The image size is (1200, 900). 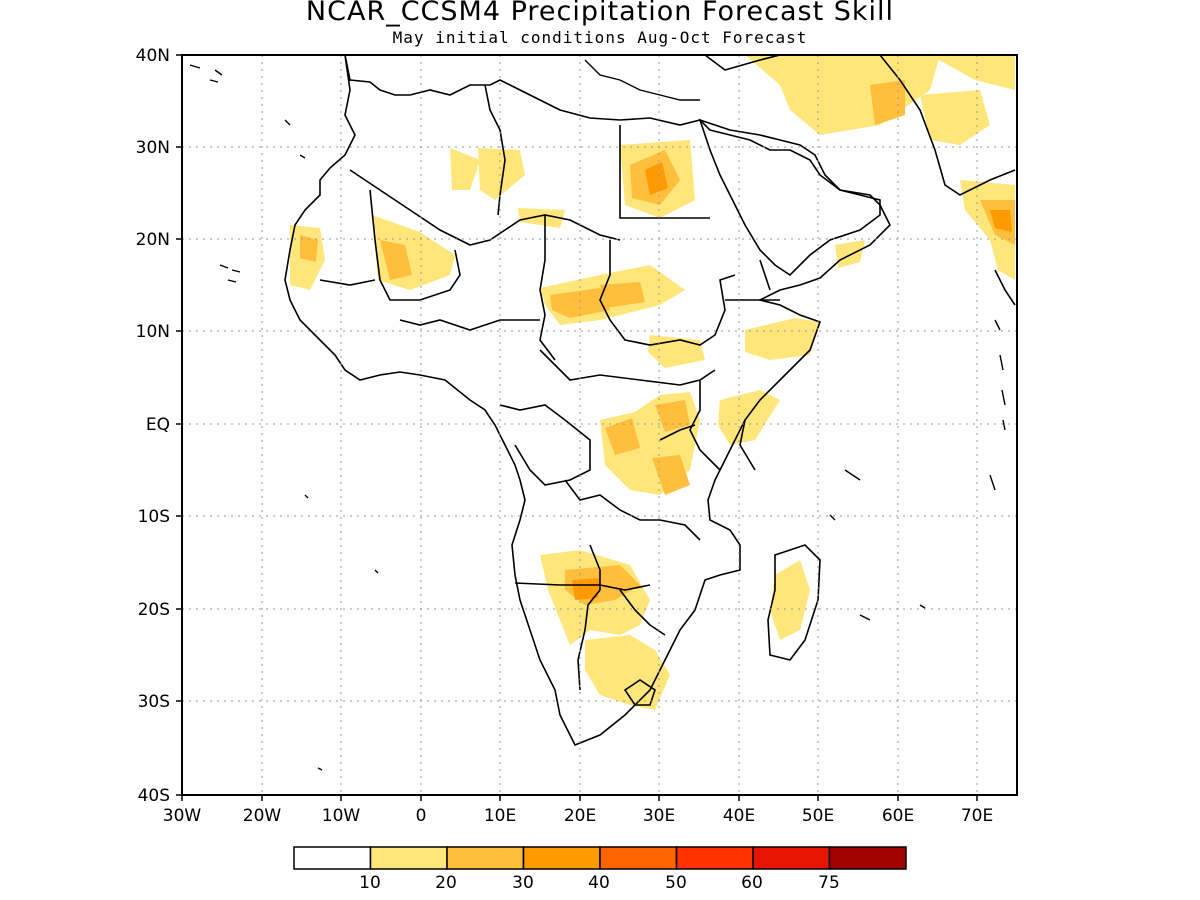 I want to click on lat-tick-labels: 40N 30N 20N 10N EQ 10S 20S 30S 40S, so click(x=153, y=426).